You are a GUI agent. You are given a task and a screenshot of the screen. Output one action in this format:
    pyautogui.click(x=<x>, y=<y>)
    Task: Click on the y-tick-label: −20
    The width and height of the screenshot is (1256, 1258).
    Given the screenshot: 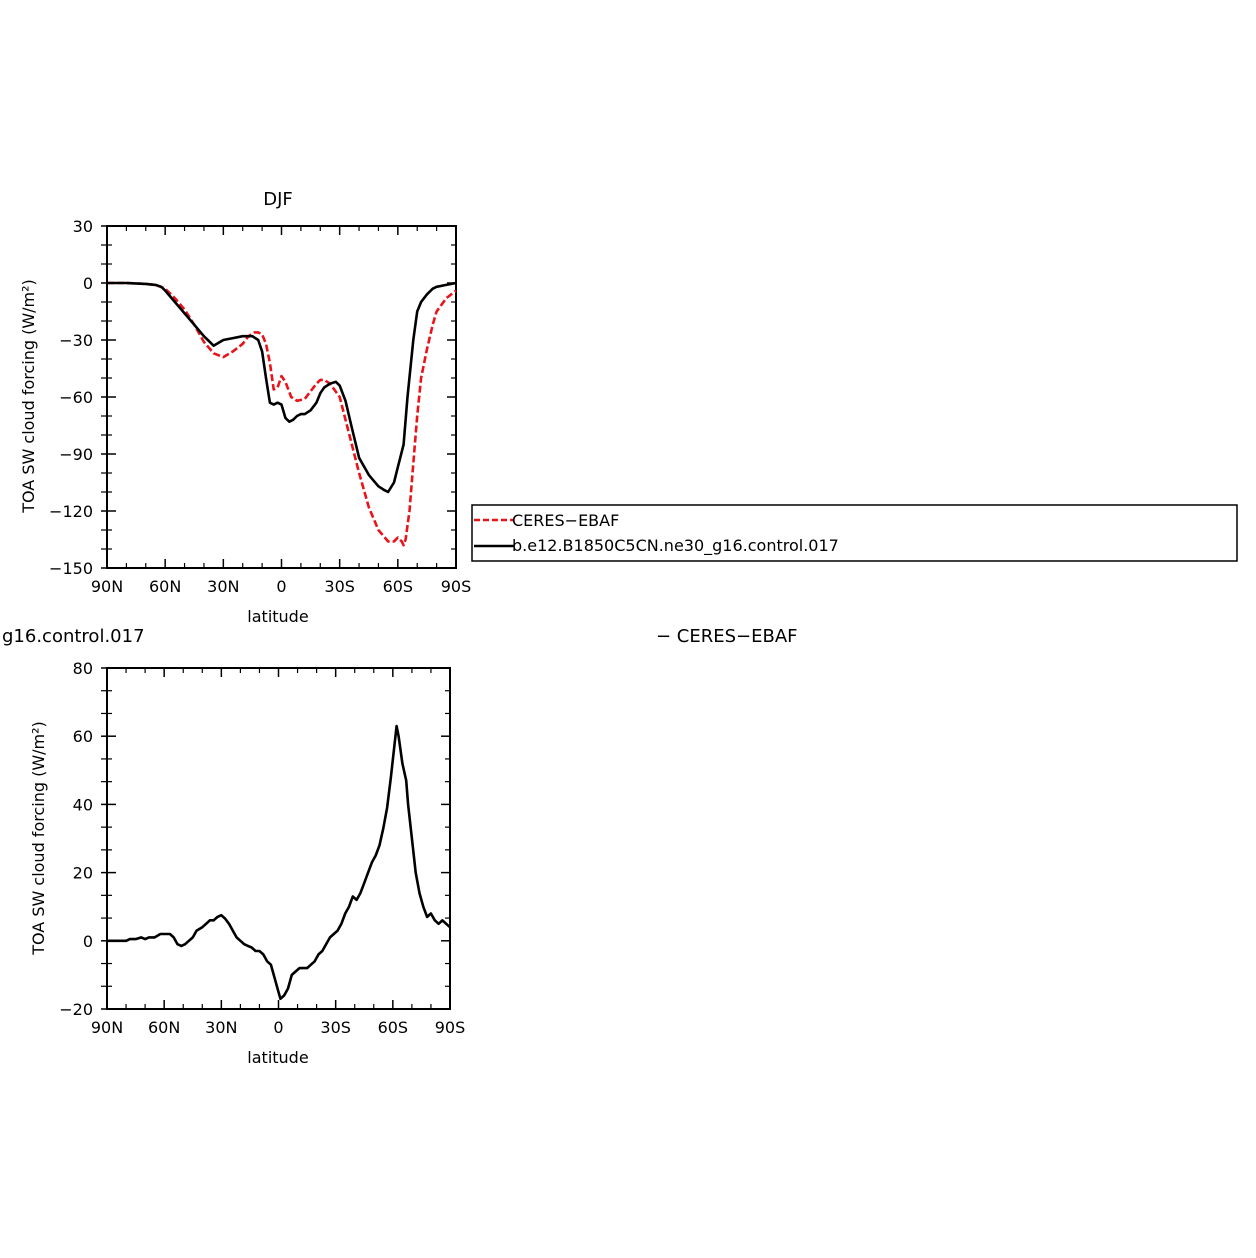 What is the action you would take?
    pyautogui.click(x=76, y=1009)
    